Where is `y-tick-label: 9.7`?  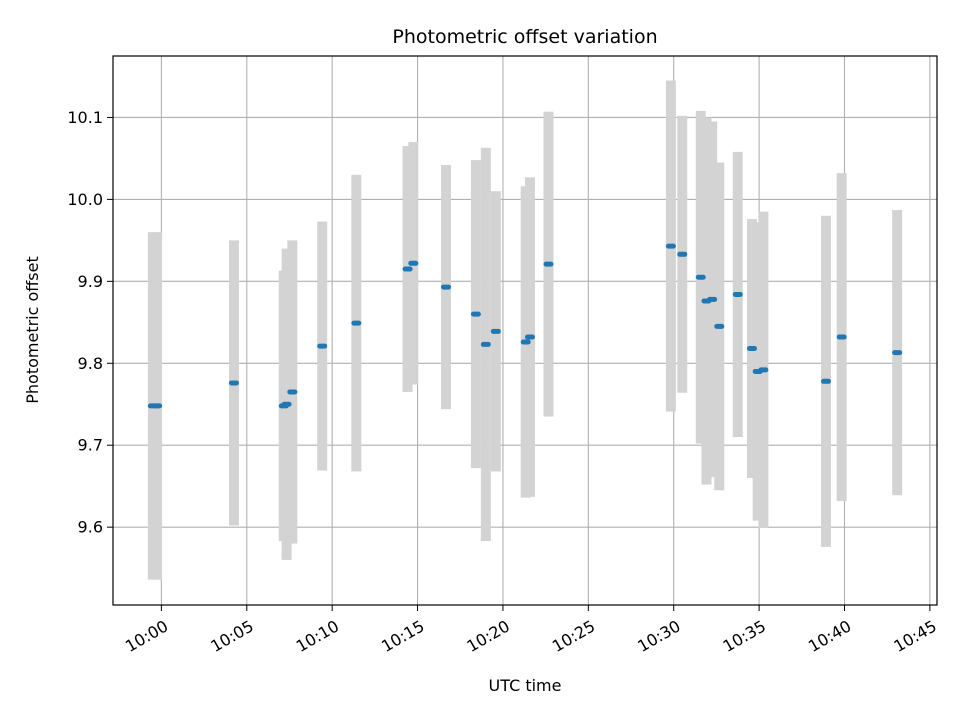
y-tick-label: 9.7 is located at coordinates (90, 445).